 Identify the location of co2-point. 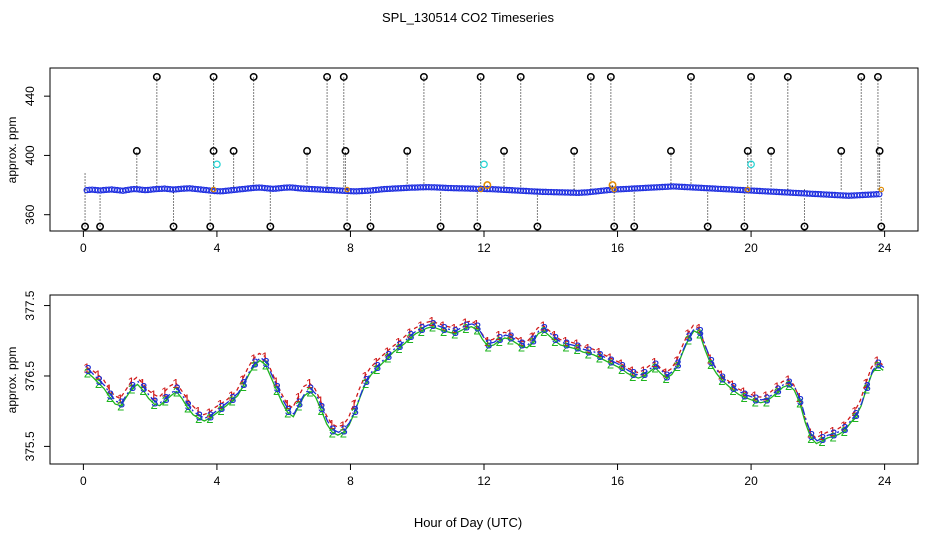
(879, 194).